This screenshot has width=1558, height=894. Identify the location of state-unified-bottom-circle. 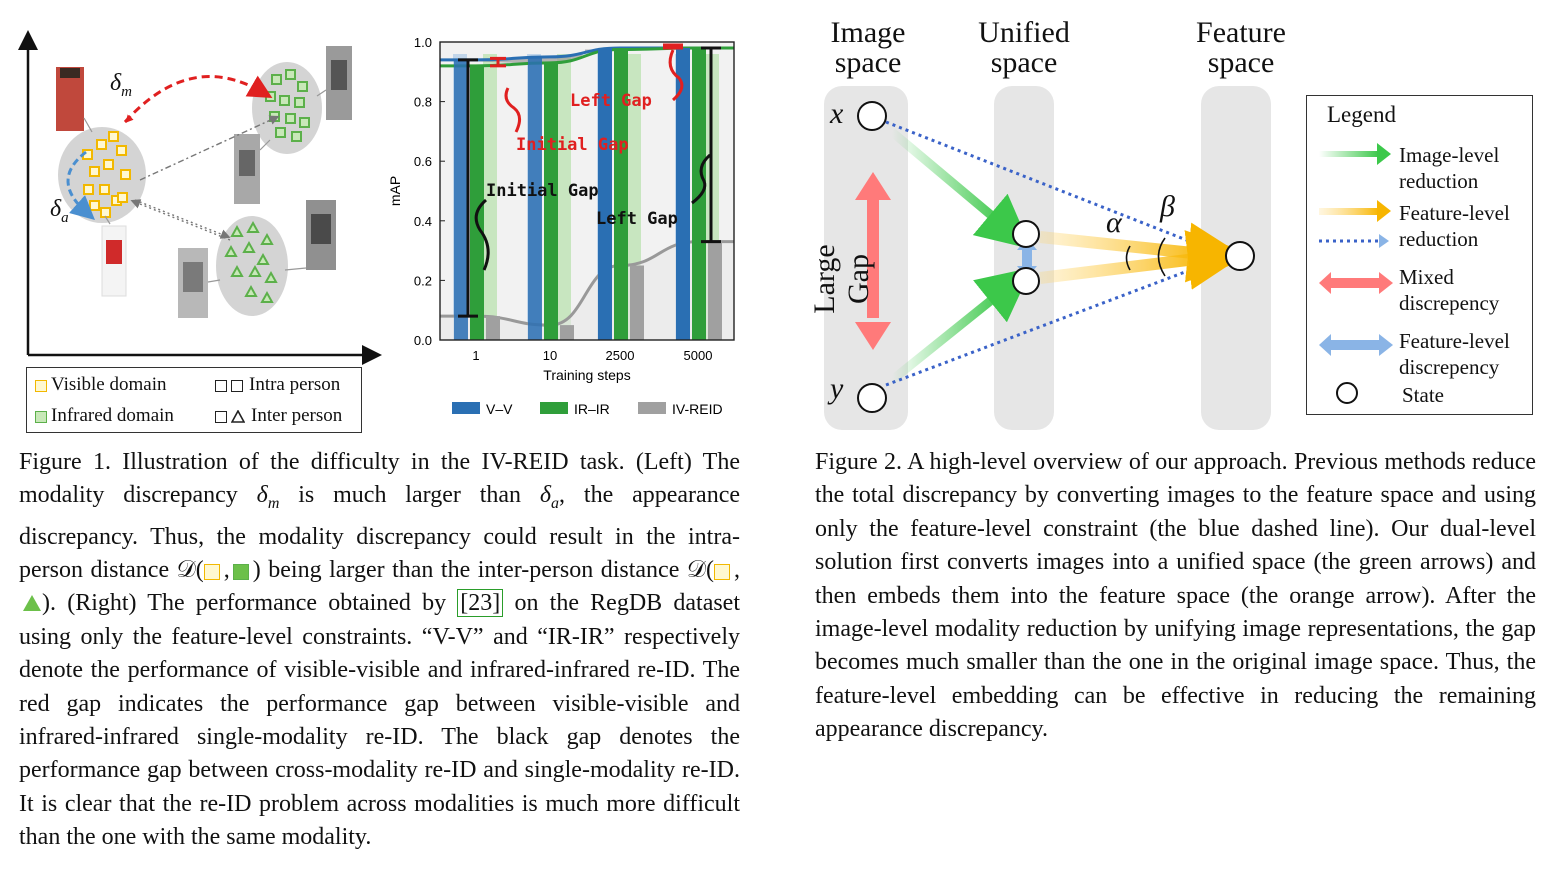
(1026, 281).